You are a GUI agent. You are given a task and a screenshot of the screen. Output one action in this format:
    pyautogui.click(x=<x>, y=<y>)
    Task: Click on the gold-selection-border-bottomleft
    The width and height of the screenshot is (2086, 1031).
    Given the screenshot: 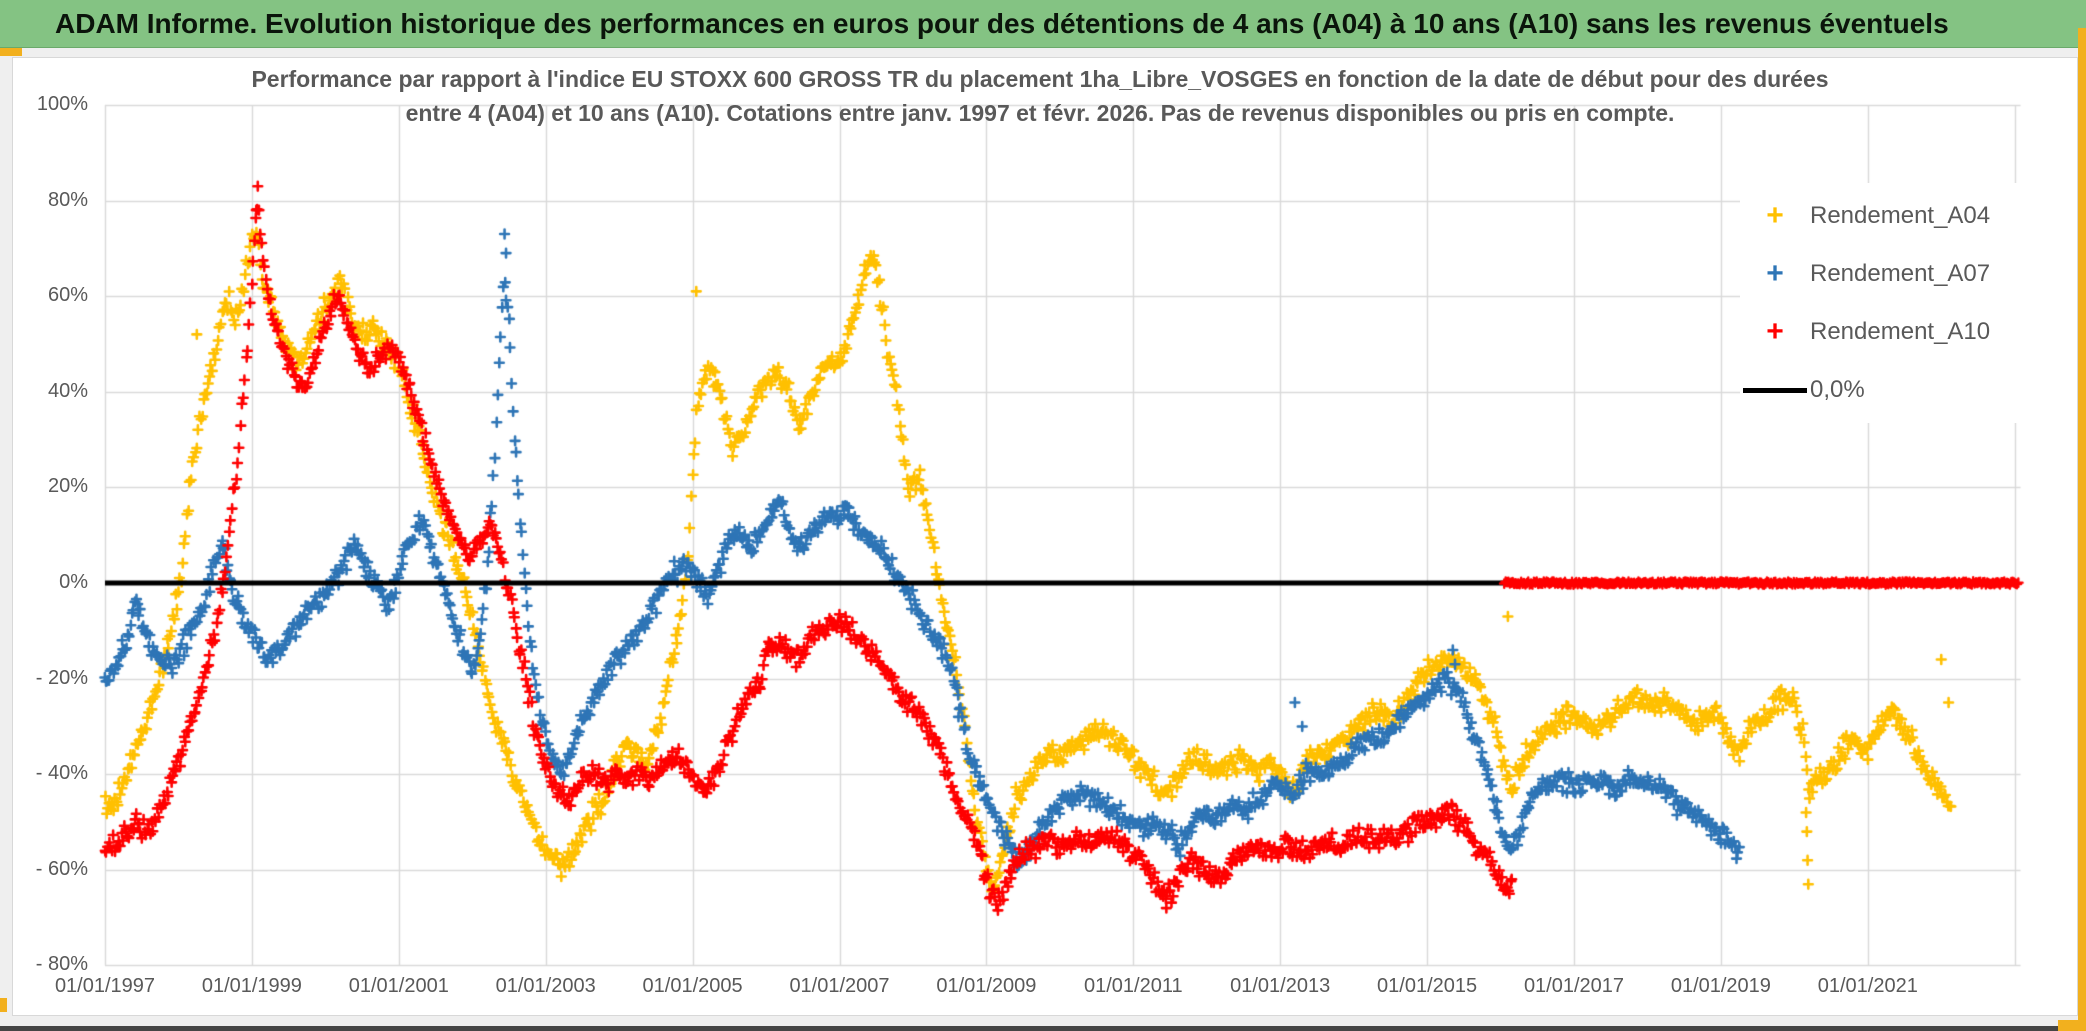 What is the action you would take?
    pyautogui.click(x=3, y=1005)
    